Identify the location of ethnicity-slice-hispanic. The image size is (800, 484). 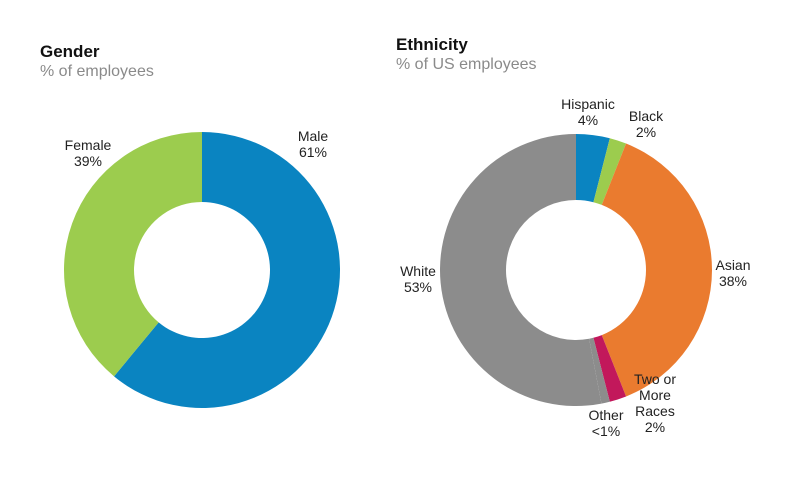
(593, 168).